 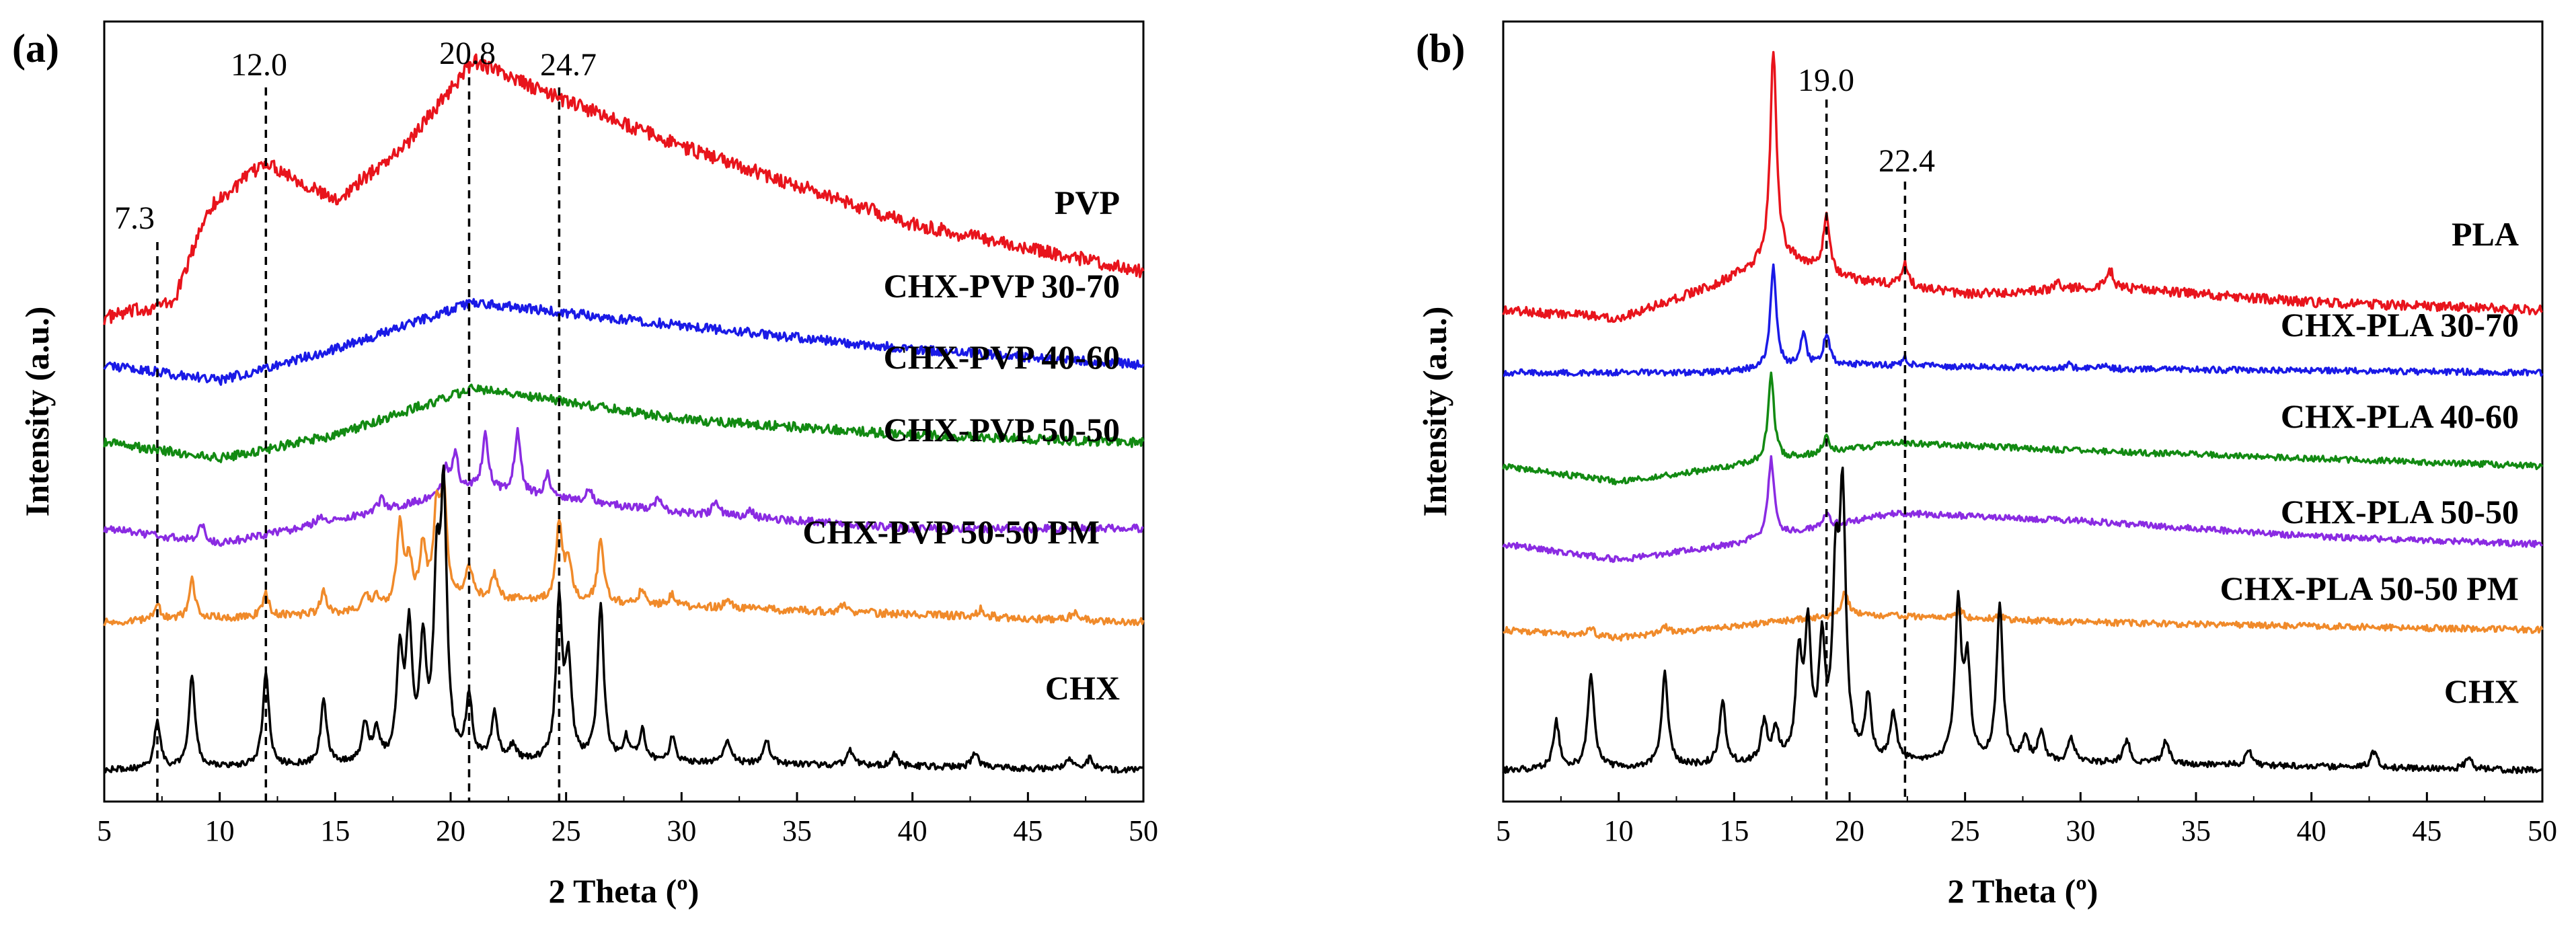 What do you see at coordinates (1087, 202) in the screenshot?
I see `series-label: PVP` at bounding box center [1087, 202].